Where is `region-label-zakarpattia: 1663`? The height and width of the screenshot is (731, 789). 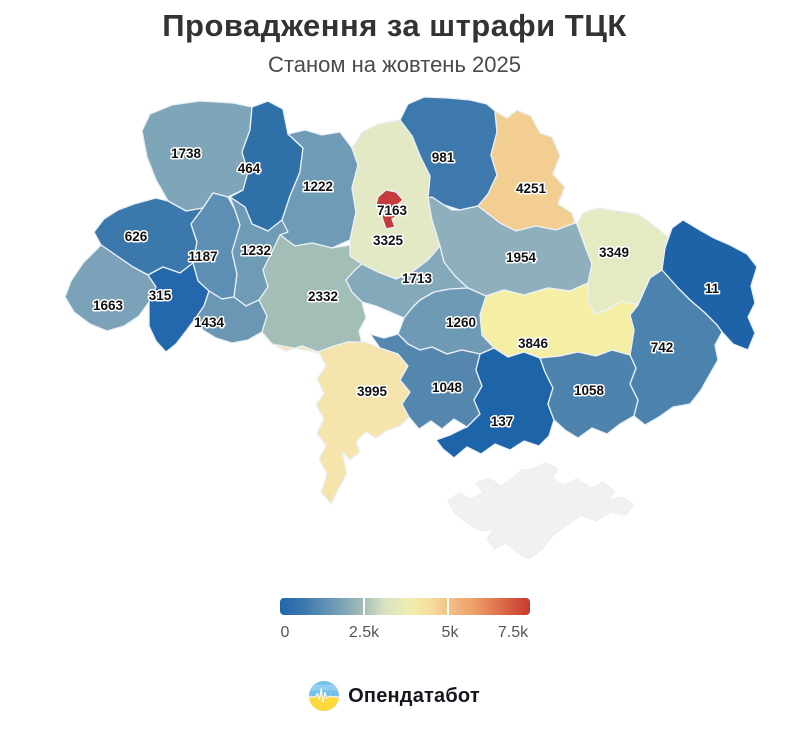
region-label-zakarpattia: 1663 is located at coordinates (108, 305).